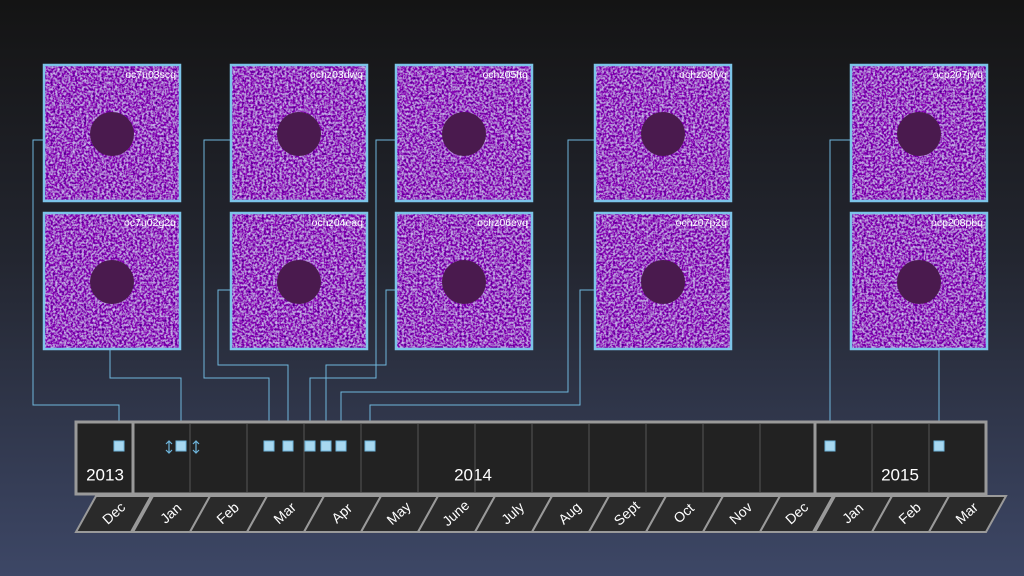 This screenshot has width=1024, height=576. I want to click on image-panel: oc7u03scq, so click(112, 133).